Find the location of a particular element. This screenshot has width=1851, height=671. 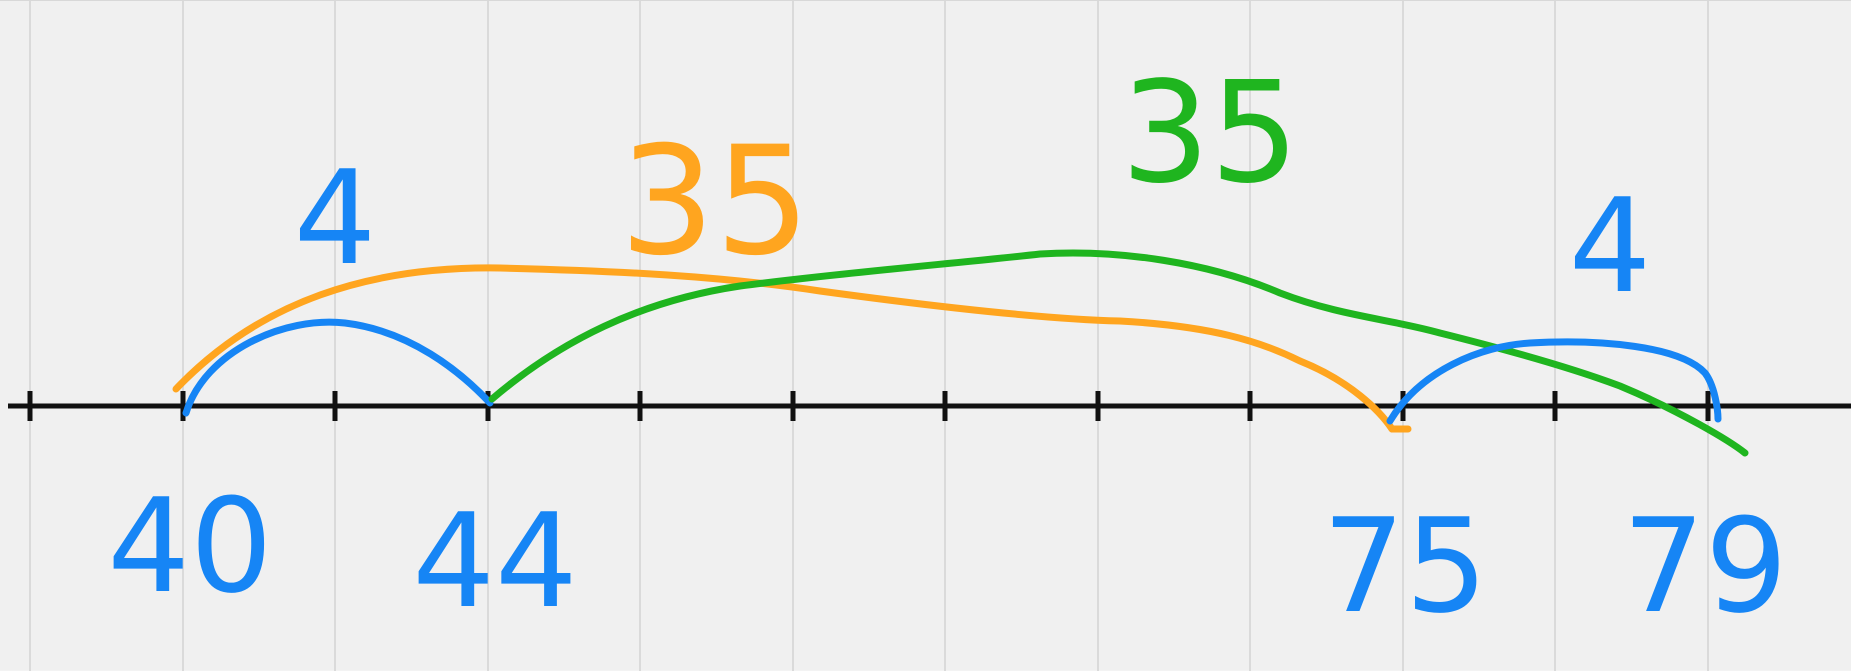

number-label-40: 40 is located at coordinates (189, 546).